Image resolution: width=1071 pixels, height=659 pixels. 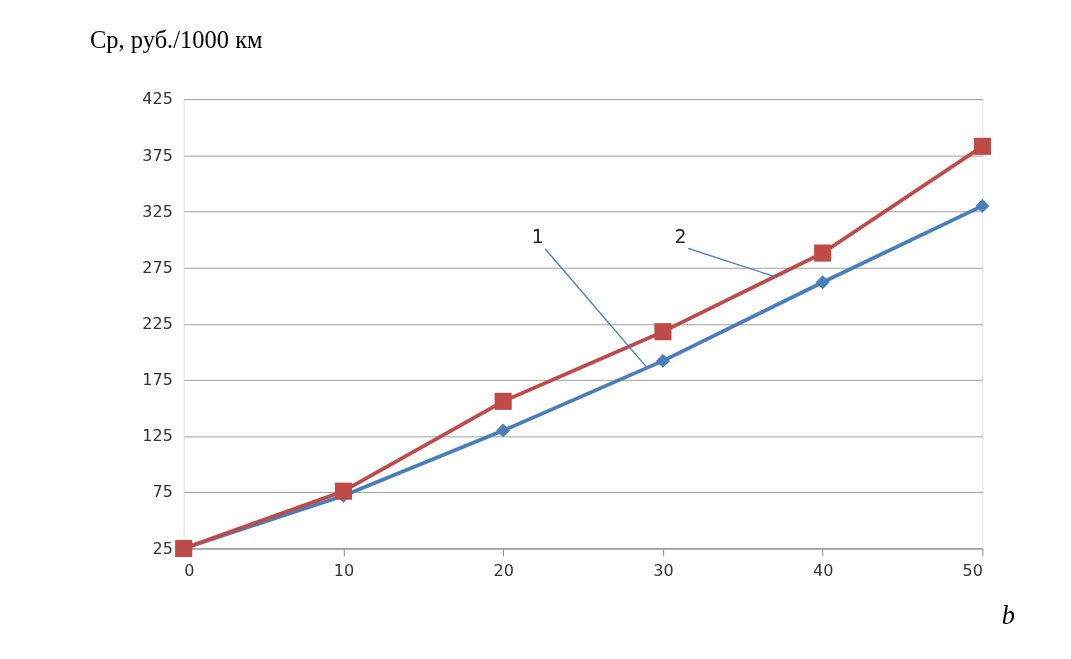 What do you see at coordinates (663, 571) in the screenshot?
I see `x-tick-label: 30` at bounding box center [663, 571].